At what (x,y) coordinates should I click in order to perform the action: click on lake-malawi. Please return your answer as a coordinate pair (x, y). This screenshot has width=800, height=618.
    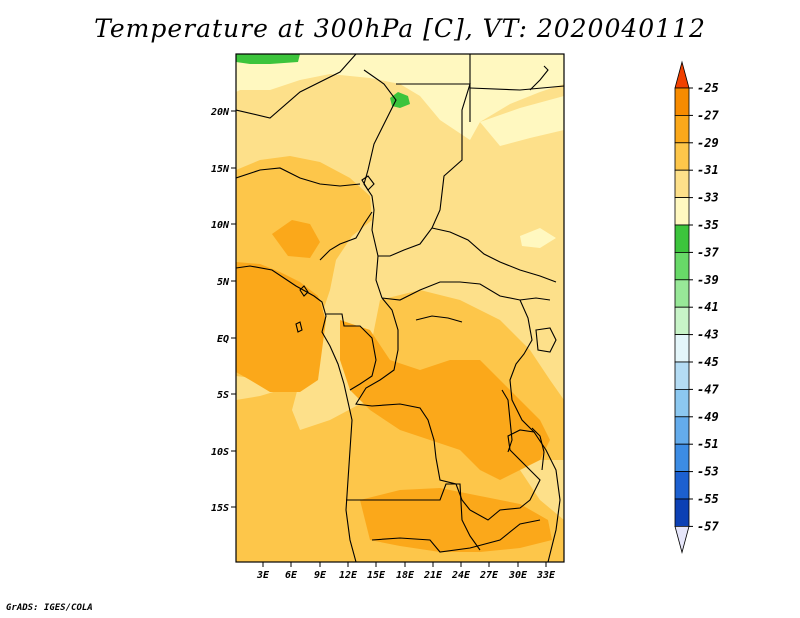
    Looking at the image, I should click on (538, 449).